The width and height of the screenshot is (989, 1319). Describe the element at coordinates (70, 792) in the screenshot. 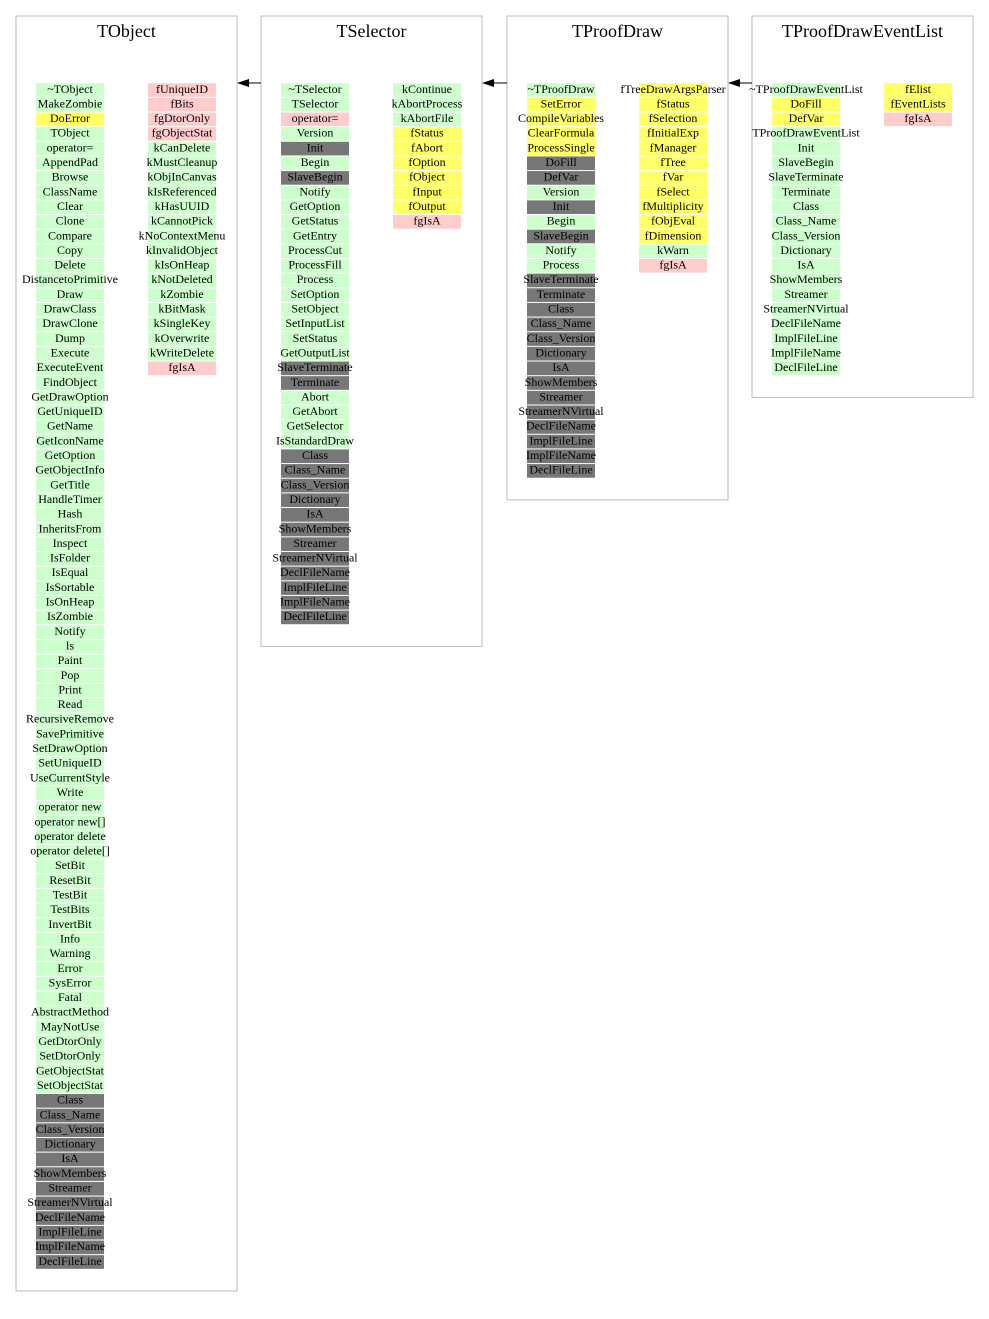

I see `method-label: Write` at that location.